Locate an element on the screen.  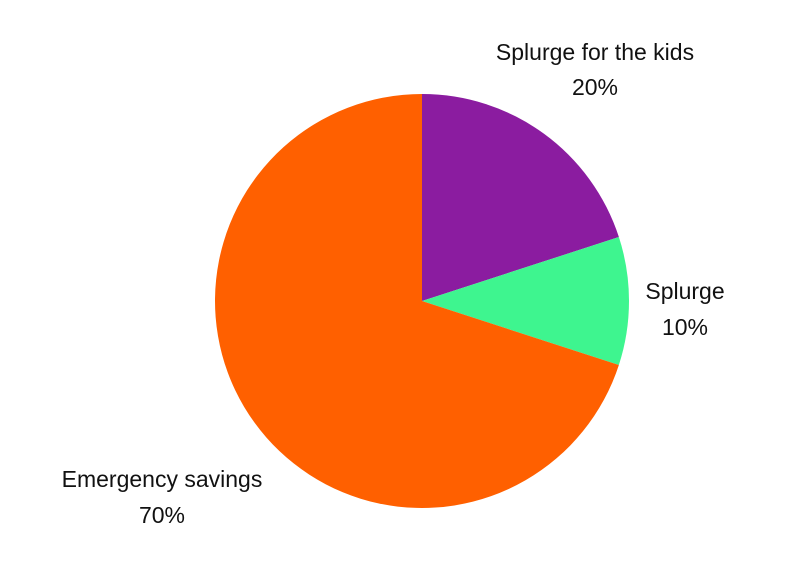
slice-label: Splurge is located at coordinates (684, 291).